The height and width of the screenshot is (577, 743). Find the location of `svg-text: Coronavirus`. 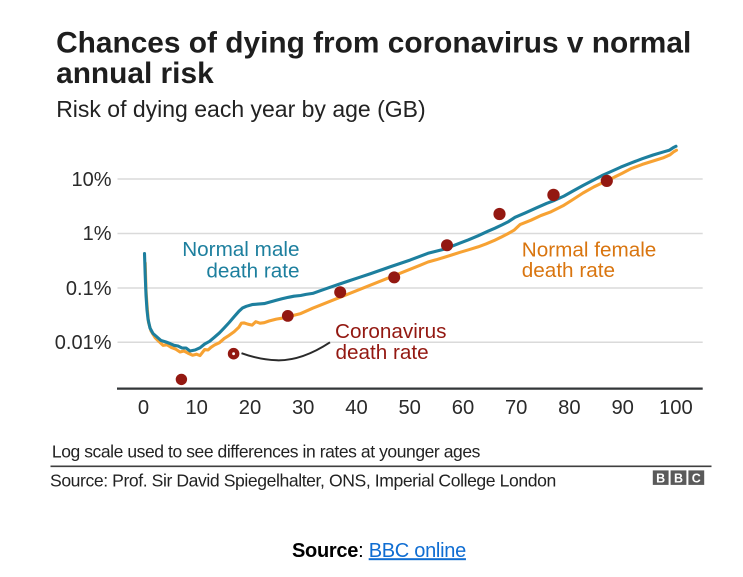

svg-text: Coronavirus is located at coordinates (391, 331).